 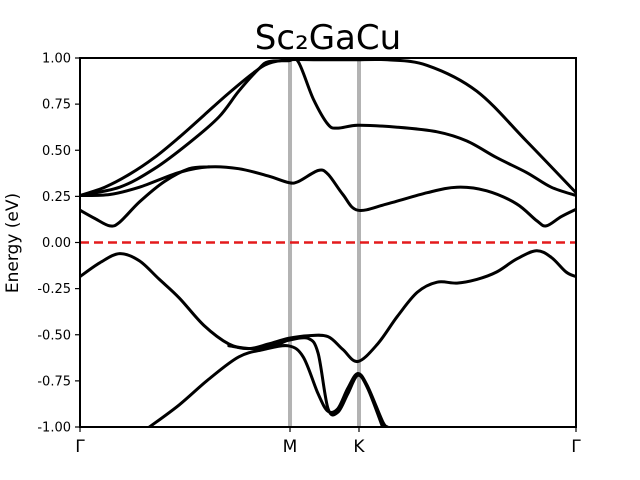 I want to click on y-tick-label: 0.75, so click(x=56, y=105).